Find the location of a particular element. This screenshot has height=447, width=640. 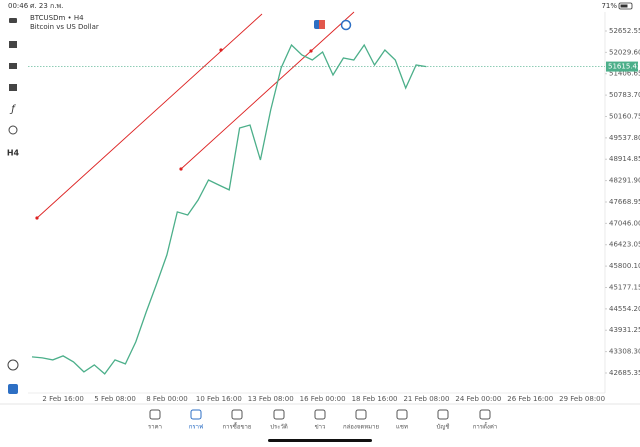

tab-label: การตั้งค่า is located at coordinates (485, 426).